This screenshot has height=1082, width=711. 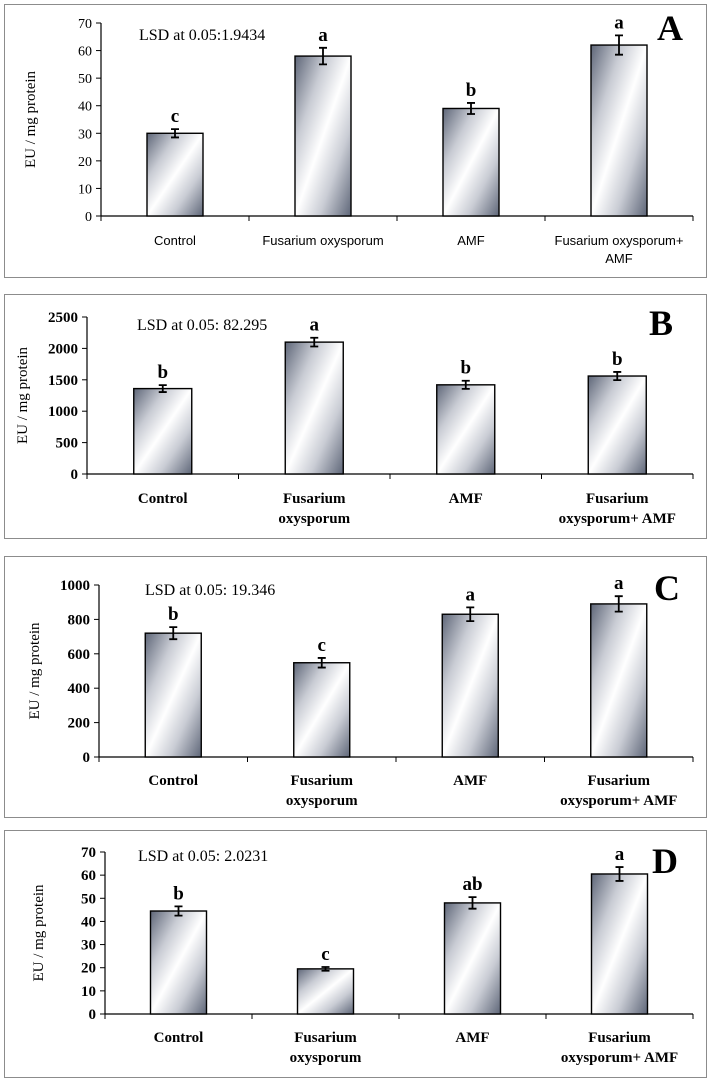 I want to click on y-tick-label: 200, so click(x=79, y=724).